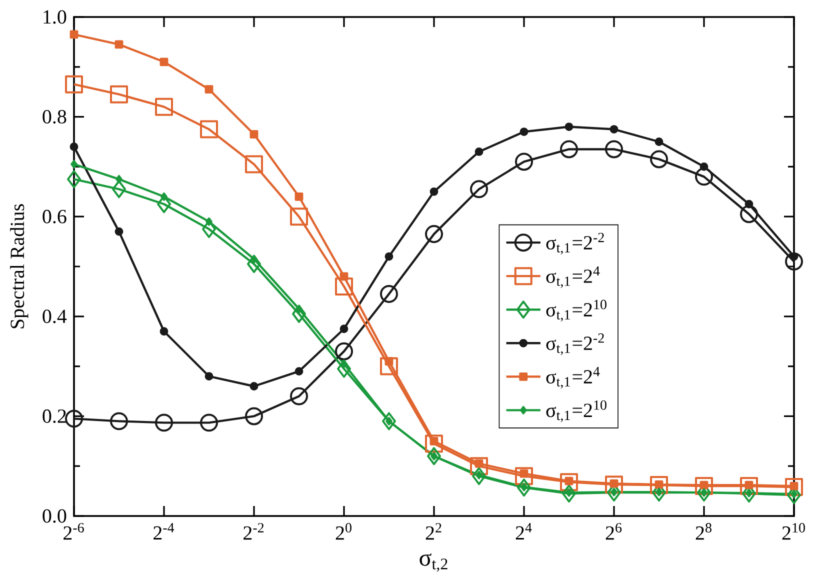 The height and width of the screenshot is (579, 817). What do you see at coordinates (54, 516) in the screenshot?
I see `y-tick-label: 0.0` at bounding box center [54, 516].